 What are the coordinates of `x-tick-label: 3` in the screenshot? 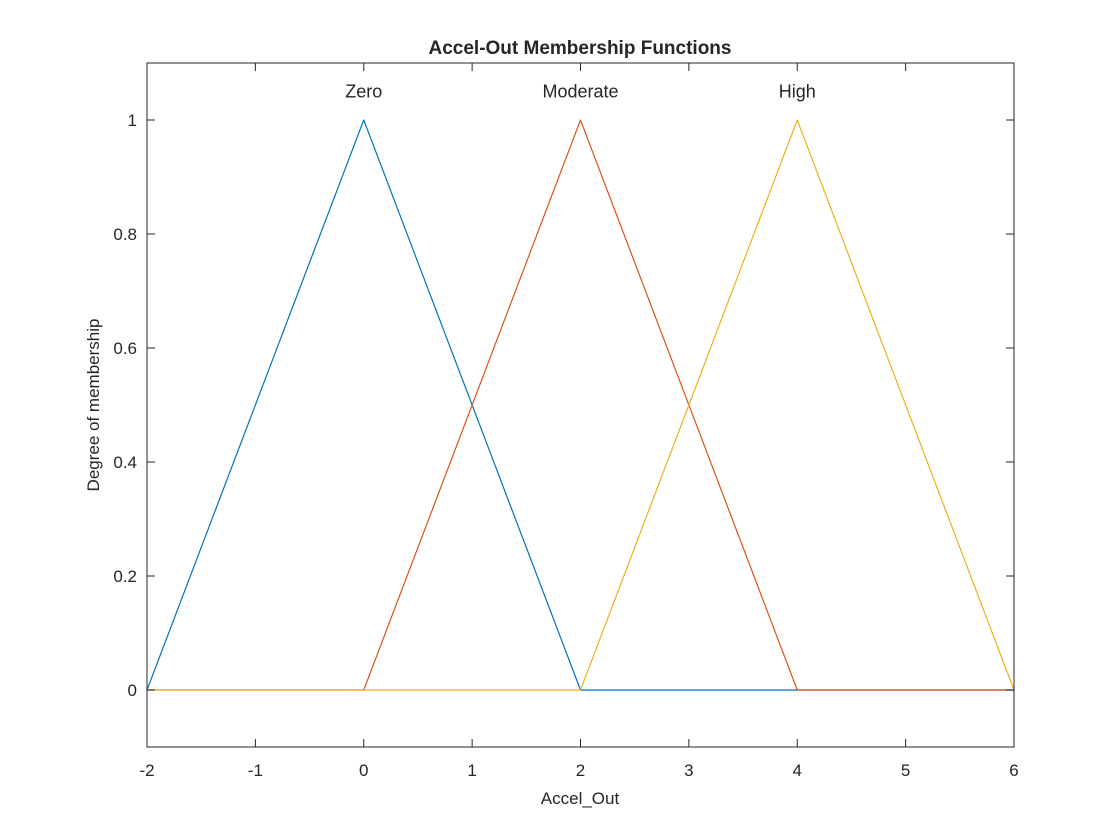 It's located at (688, 770).